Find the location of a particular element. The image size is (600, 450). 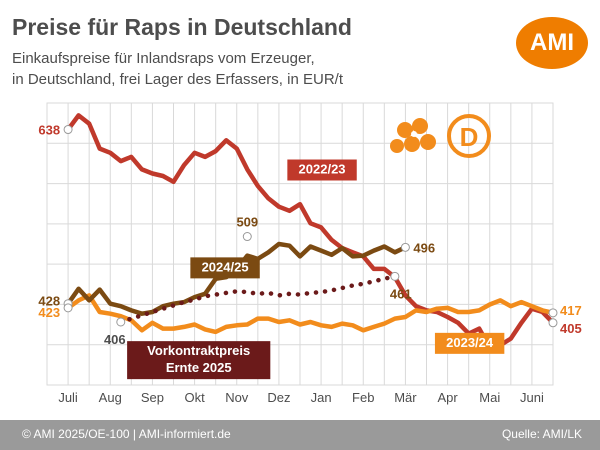

data-label: 423 is located at coordinates (49, 312).